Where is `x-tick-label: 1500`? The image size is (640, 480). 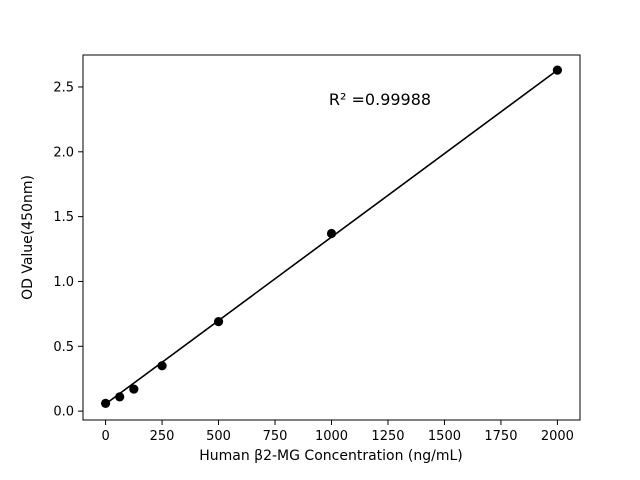 x-tick-label: 1500 is located at coordinates (444, 436).